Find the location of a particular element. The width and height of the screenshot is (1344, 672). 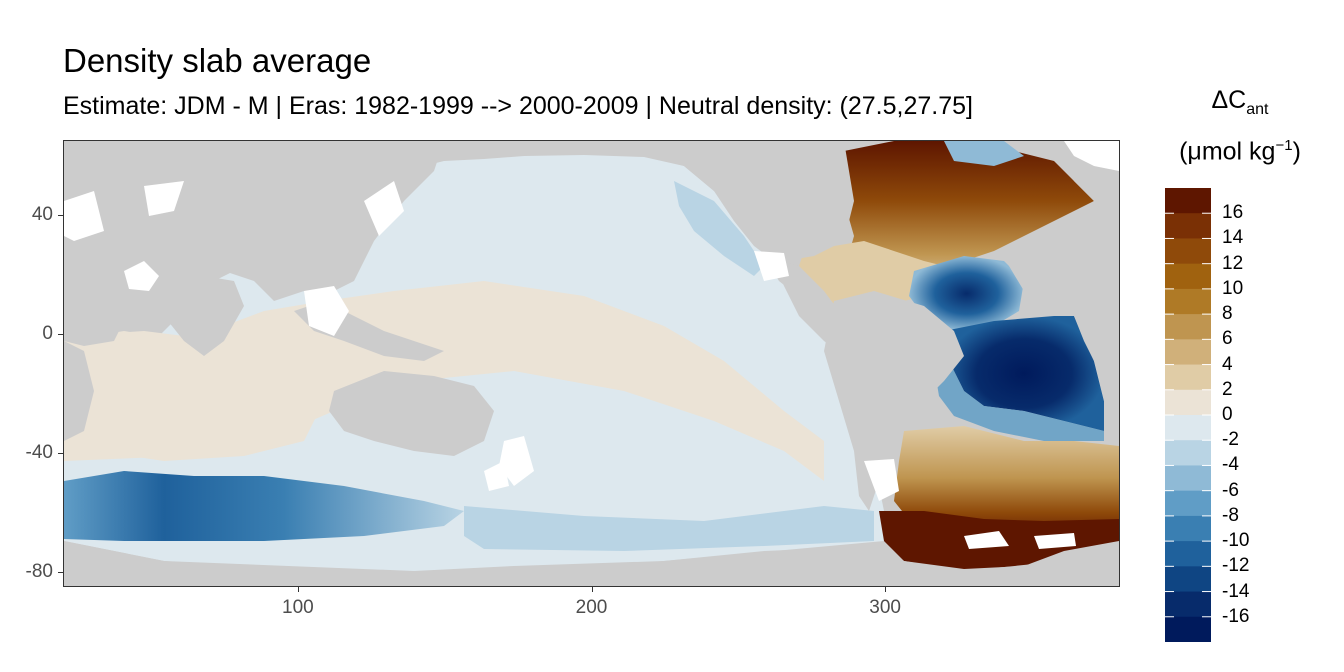

australia-land is located at coordinates (411, 413).